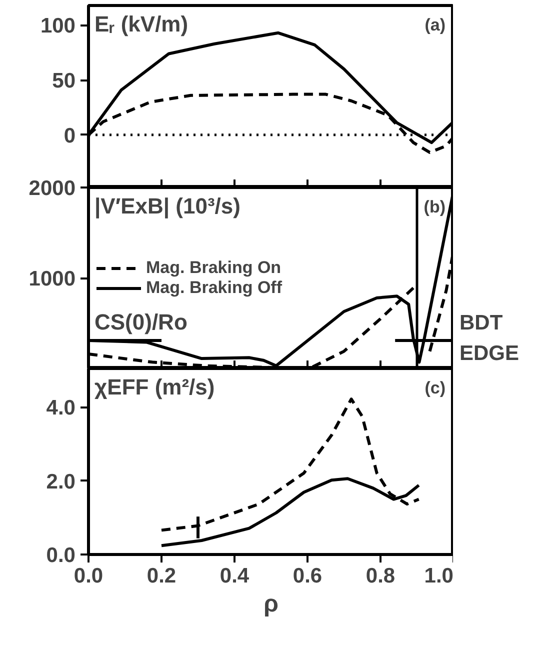 The height and width of the screenshot is (647, 542). I want to click on annotation: (b), so click(435, 207).